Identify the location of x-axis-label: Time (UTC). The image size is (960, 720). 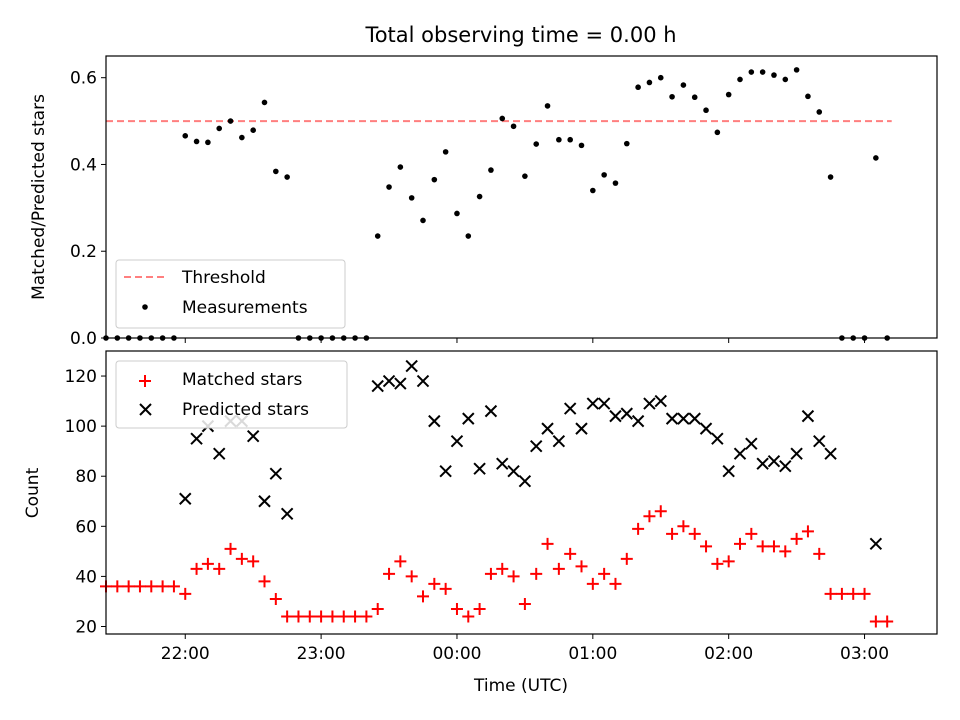
(520, 686).